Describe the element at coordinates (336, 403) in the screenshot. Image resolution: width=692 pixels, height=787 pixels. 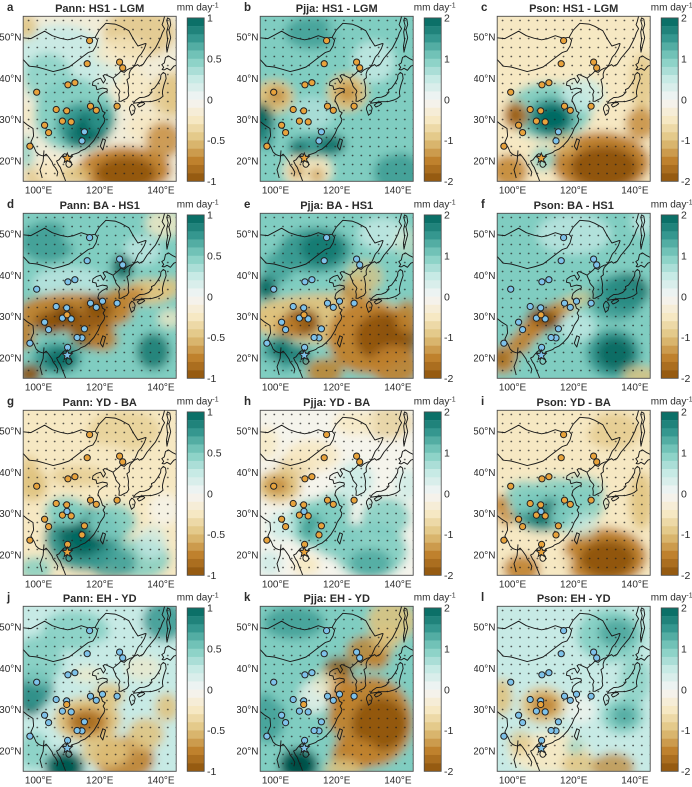
I see `svg-text: Pjja: YD - BA` at that location.